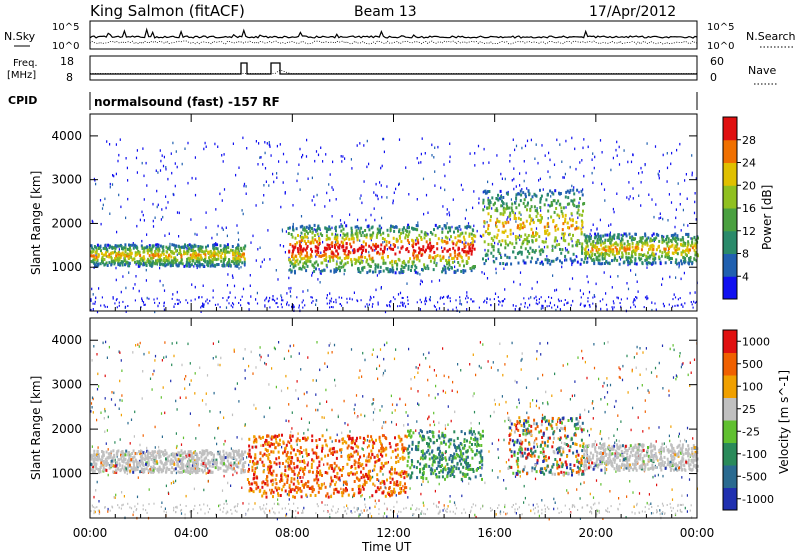 This screenshot has height=554, width=800. Describe the element at coordinates (65, 46) in the screenshot. I see `nsky-tick-bottom: 10^0` at that location.